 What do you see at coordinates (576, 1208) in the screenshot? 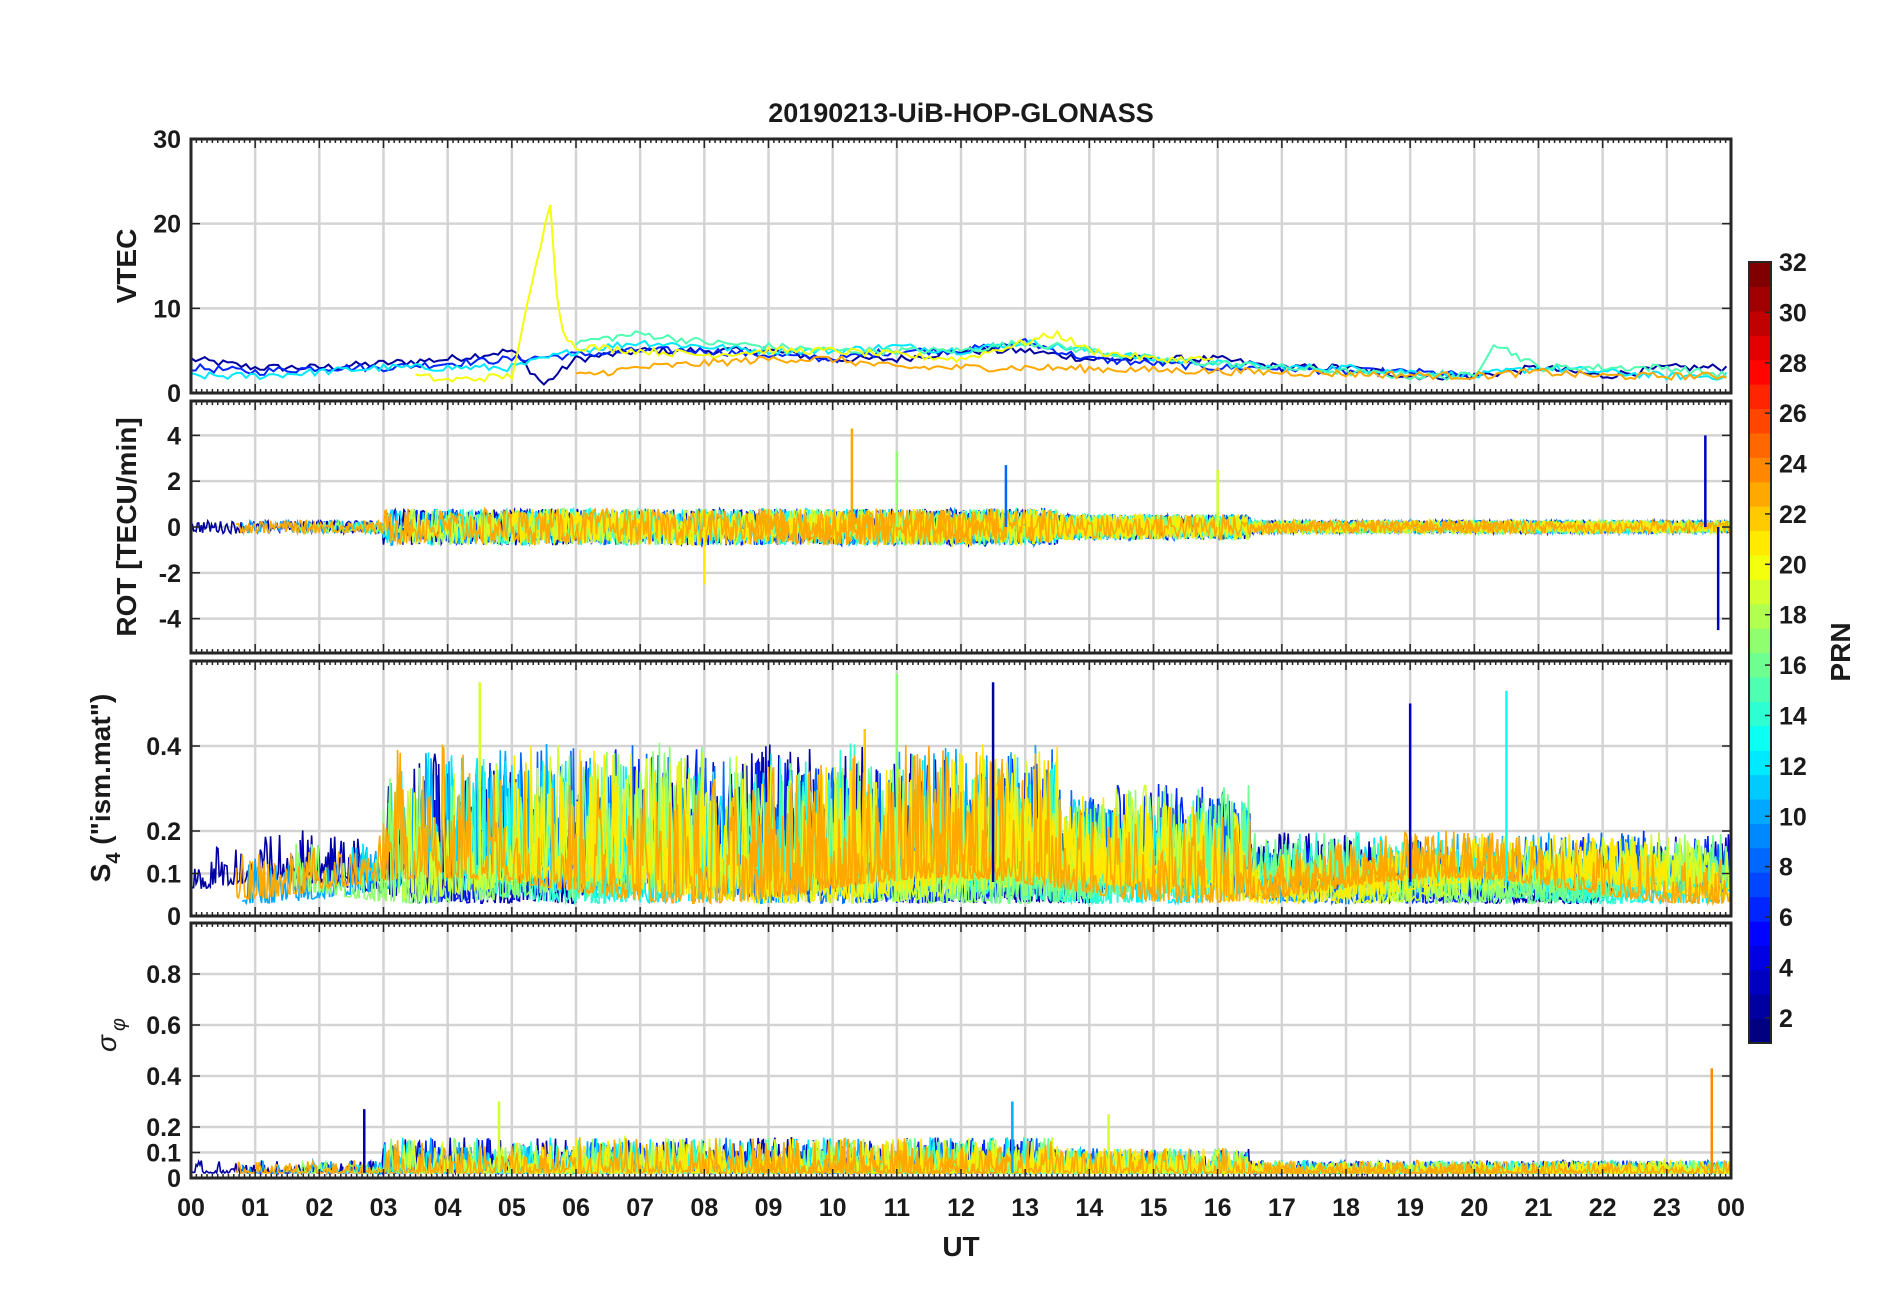
I see `x-tick-label: 06` at bounding box center [576, 1208].